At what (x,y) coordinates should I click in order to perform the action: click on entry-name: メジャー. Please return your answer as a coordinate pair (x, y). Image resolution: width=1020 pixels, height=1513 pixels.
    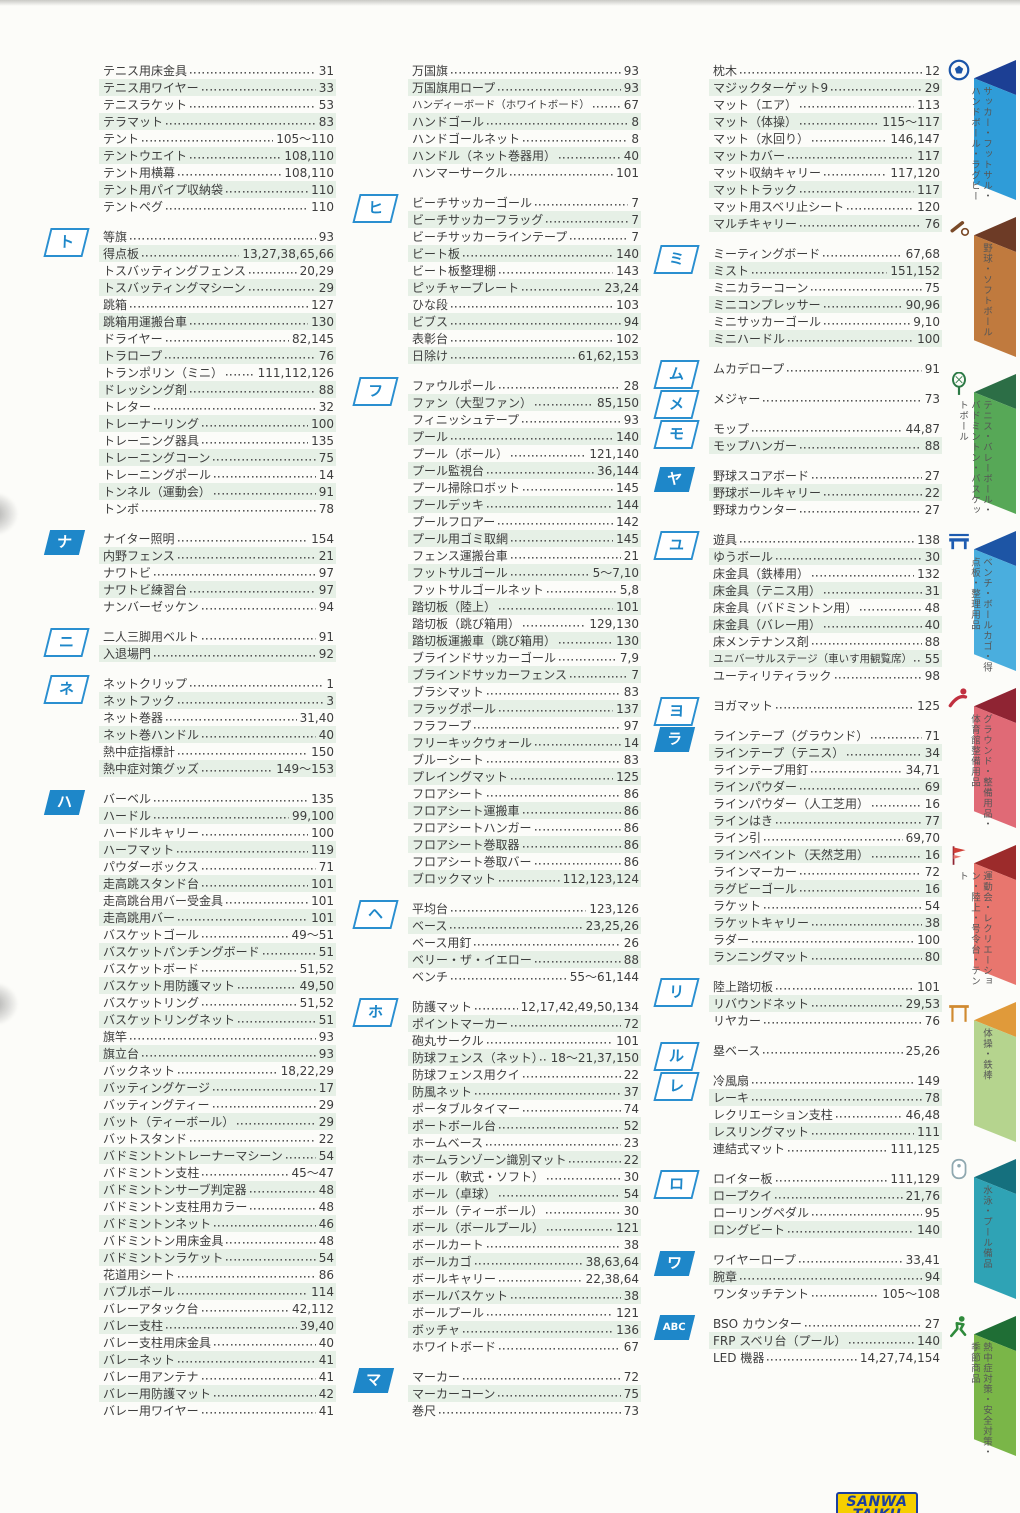
    Looking at the image, I should click on (737, 399).